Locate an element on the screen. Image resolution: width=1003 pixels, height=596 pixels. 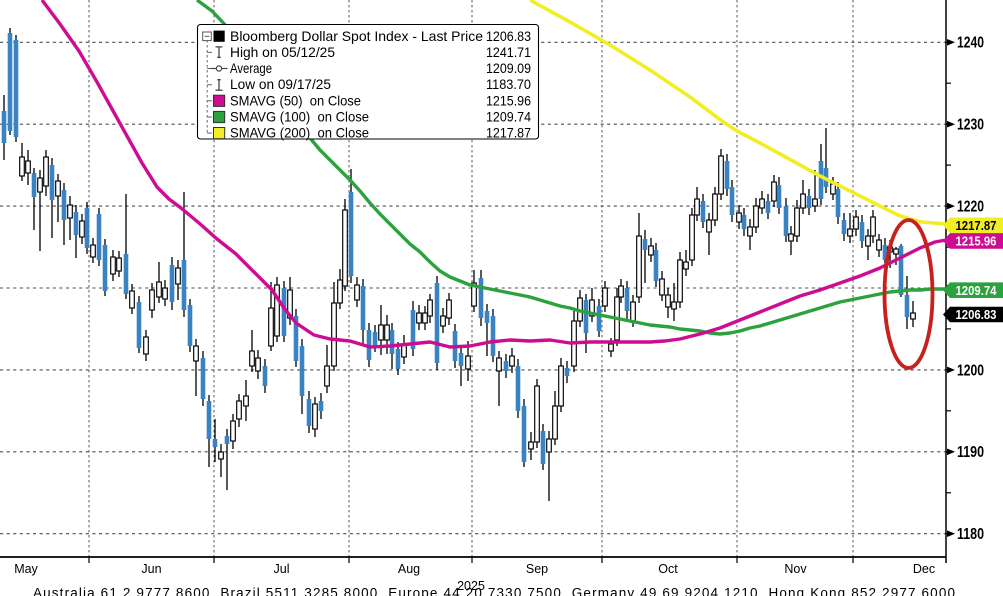
svg-text: 1230 is located at coordinates (970, 125).